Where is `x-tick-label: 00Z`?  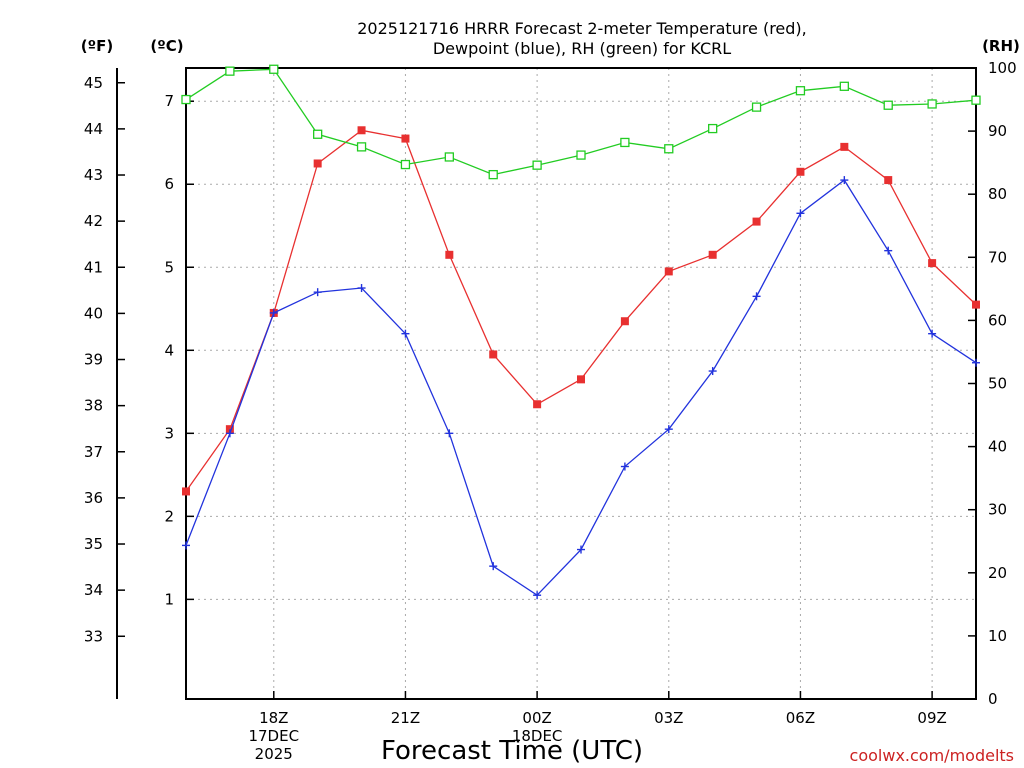 x-tick-label: 00Z is located at coordinates (536, 718).